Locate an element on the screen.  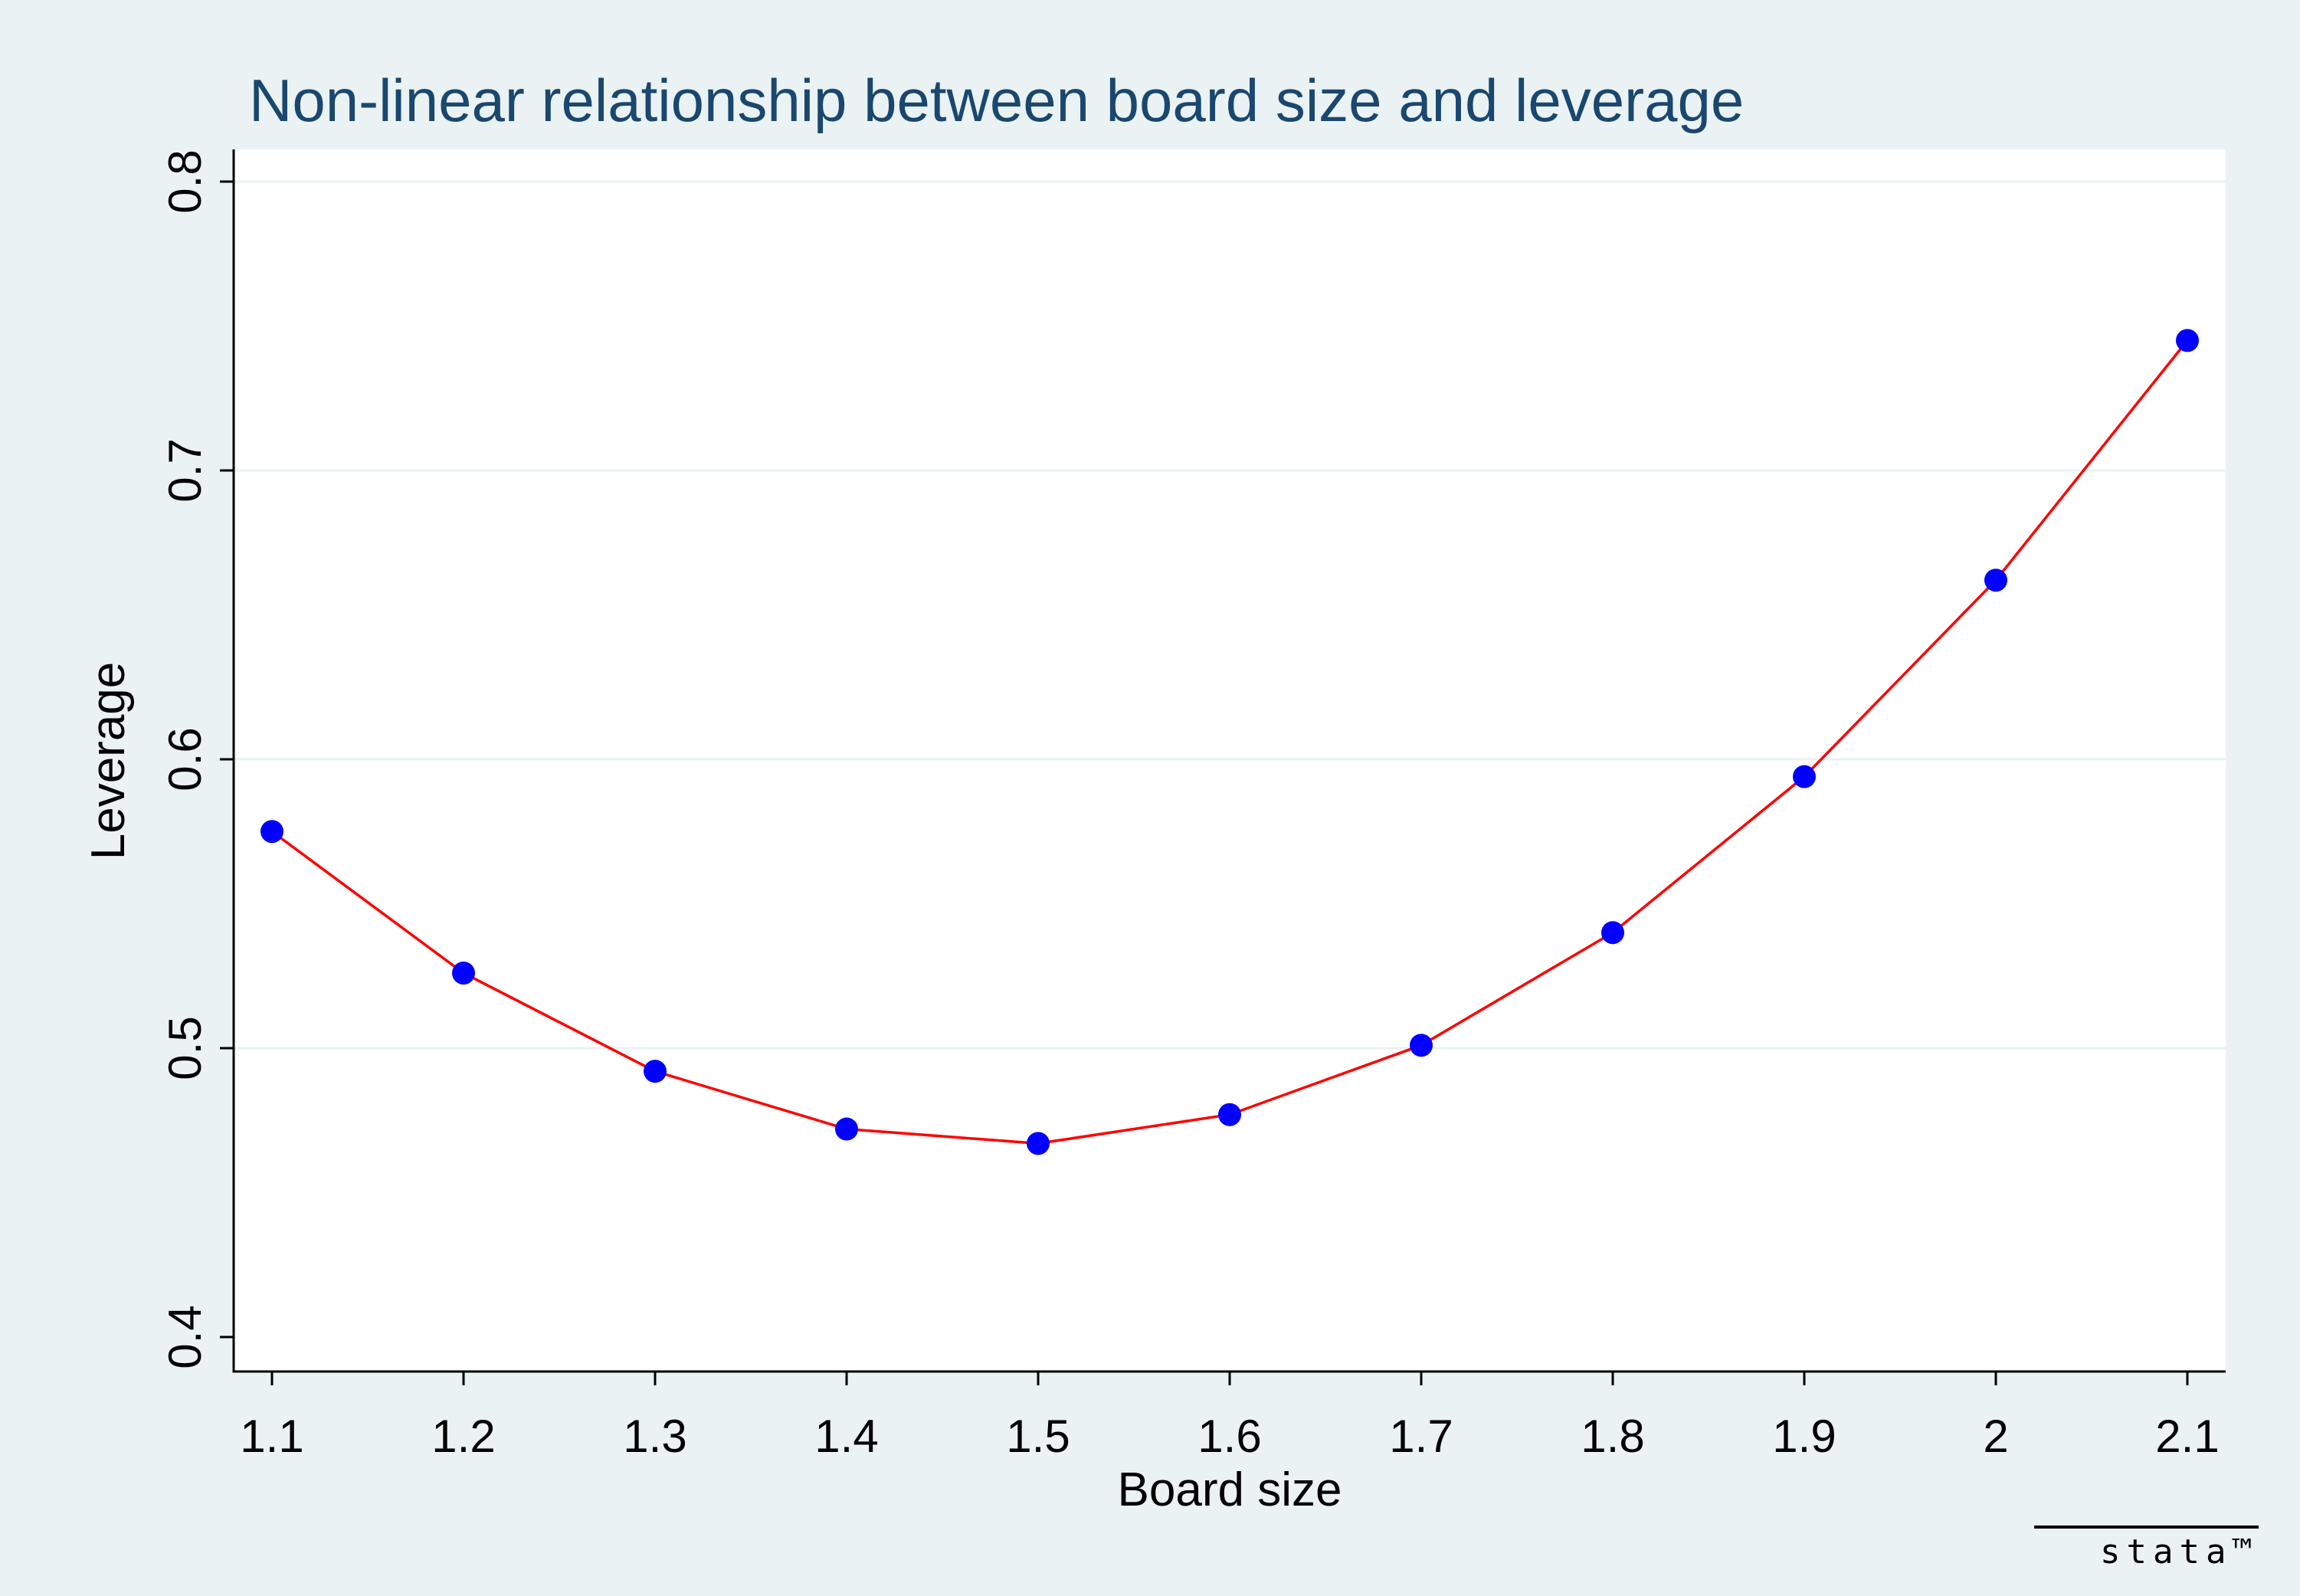
x-tick-label: 1.6 is located at coordinates (1229, 1437).